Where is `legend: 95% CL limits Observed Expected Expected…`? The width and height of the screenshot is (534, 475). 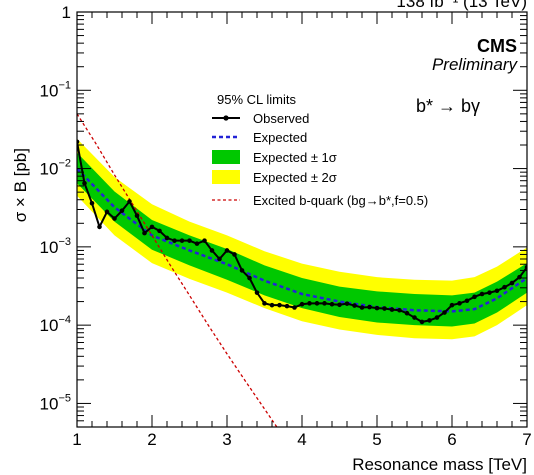 legend: 95% CL limits Observed Expected Expected… is located at coordinates (320, 150).